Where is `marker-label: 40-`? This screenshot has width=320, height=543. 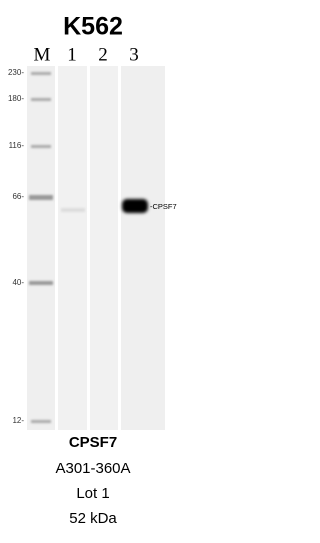
marker-label: 40- is located at coordinates (18, 282).